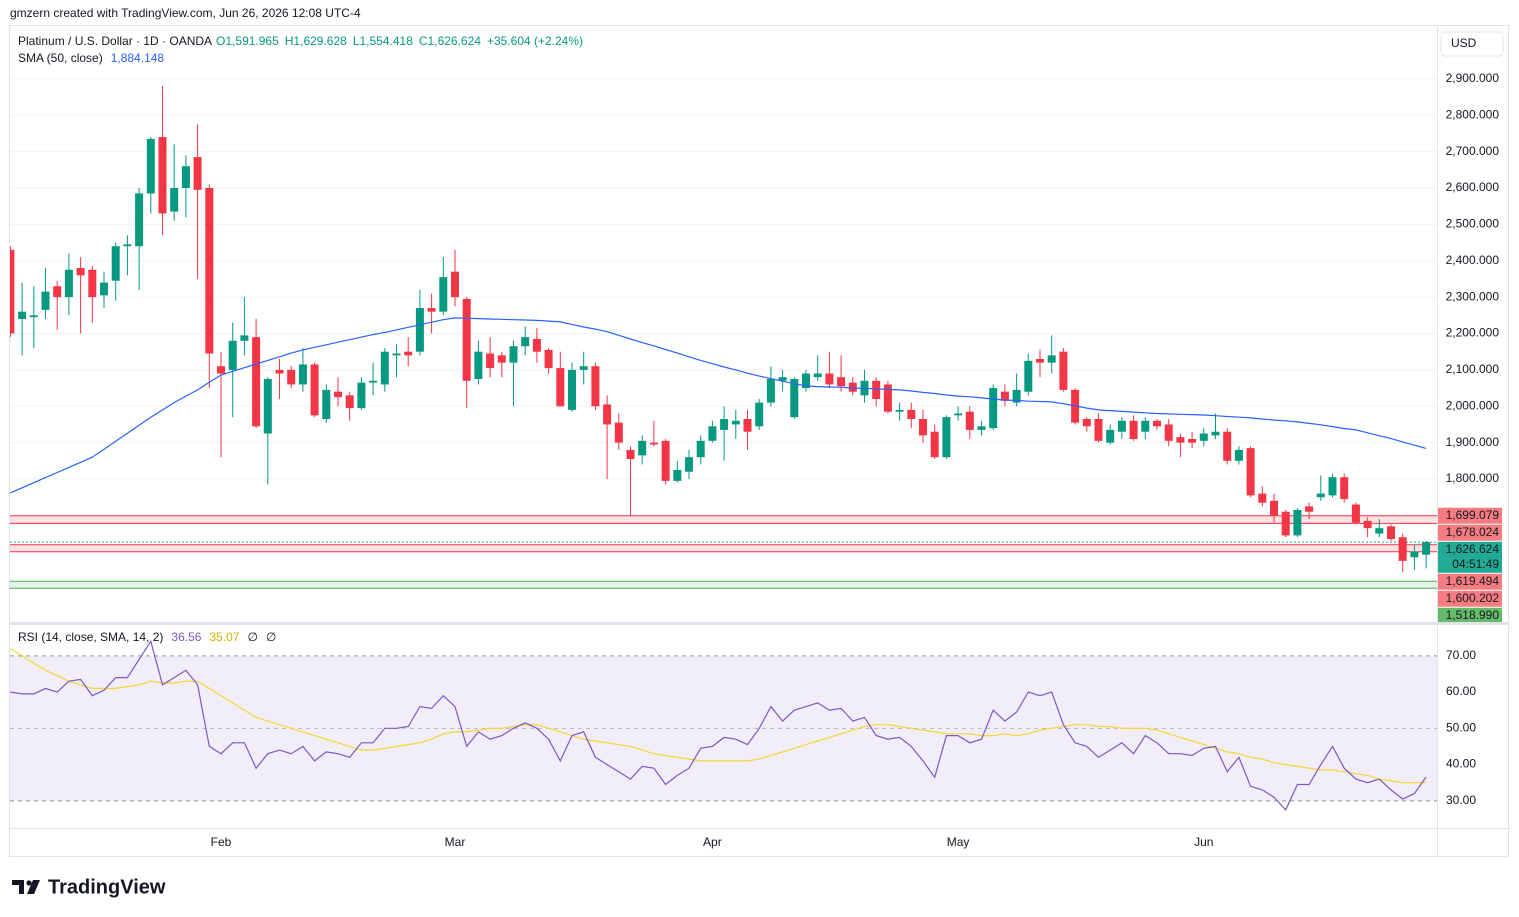  What do you see at coordinates (107, 887) in the screenshot?
I see `logo-text: TradingView` at bounding box center [107, 887].